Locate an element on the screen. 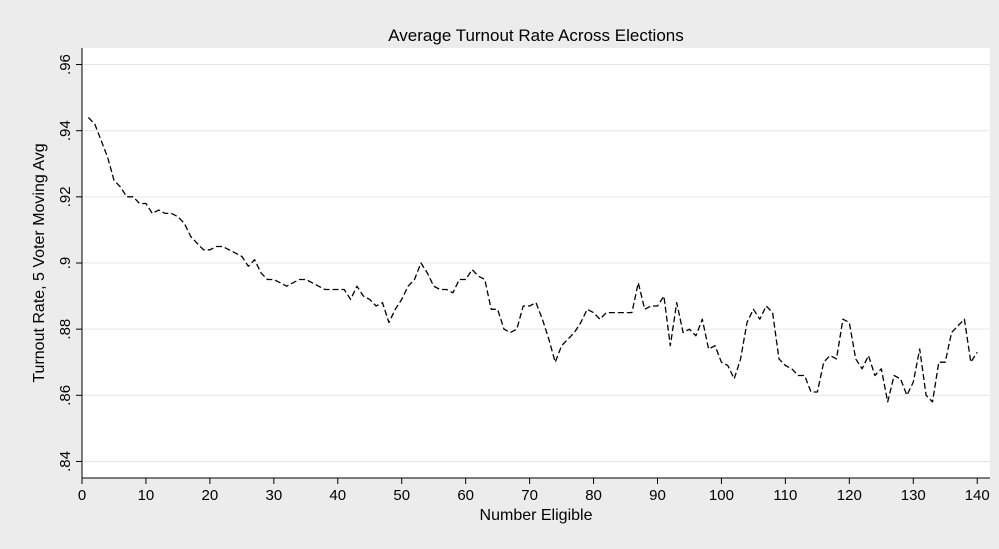  x-tick-label-1: 10 is located at coordinates (146, 495).